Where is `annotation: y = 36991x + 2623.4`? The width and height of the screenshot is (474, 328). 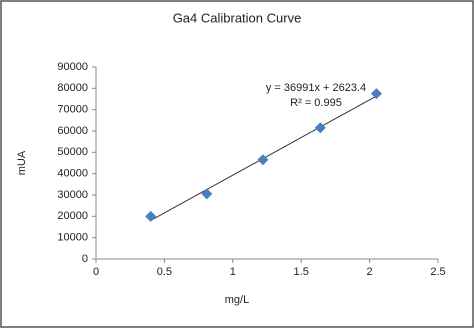 annotation: y = 36991x + 2623.4 is located at coordinates (316, 88).